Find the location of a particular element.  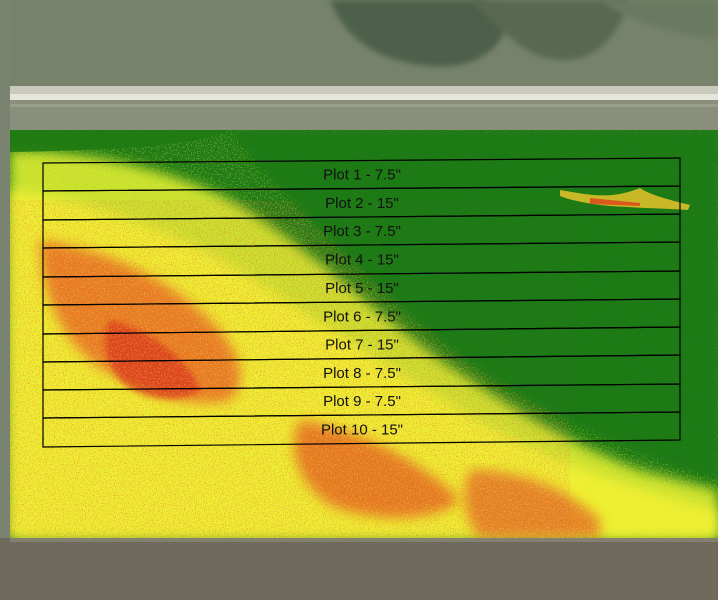

plot-5-label: Plot 5 - 15" is located at coordinates (362, 288).